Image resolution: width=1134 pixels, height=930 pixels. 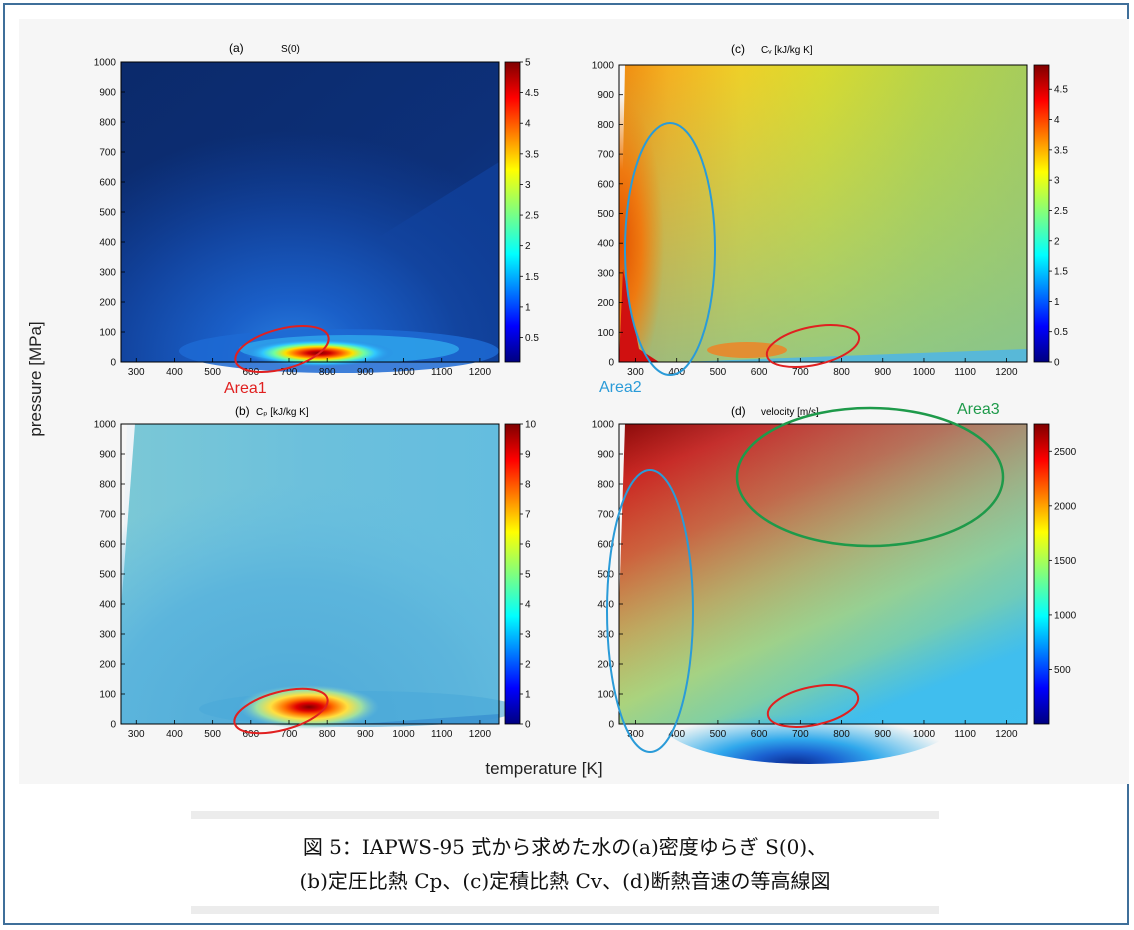 What do you see at coordinates (787, 50) in the screenshot?
I see `panel-c-title: Cᵥ [kJ/kg K]` at bounding box center [787, 50].